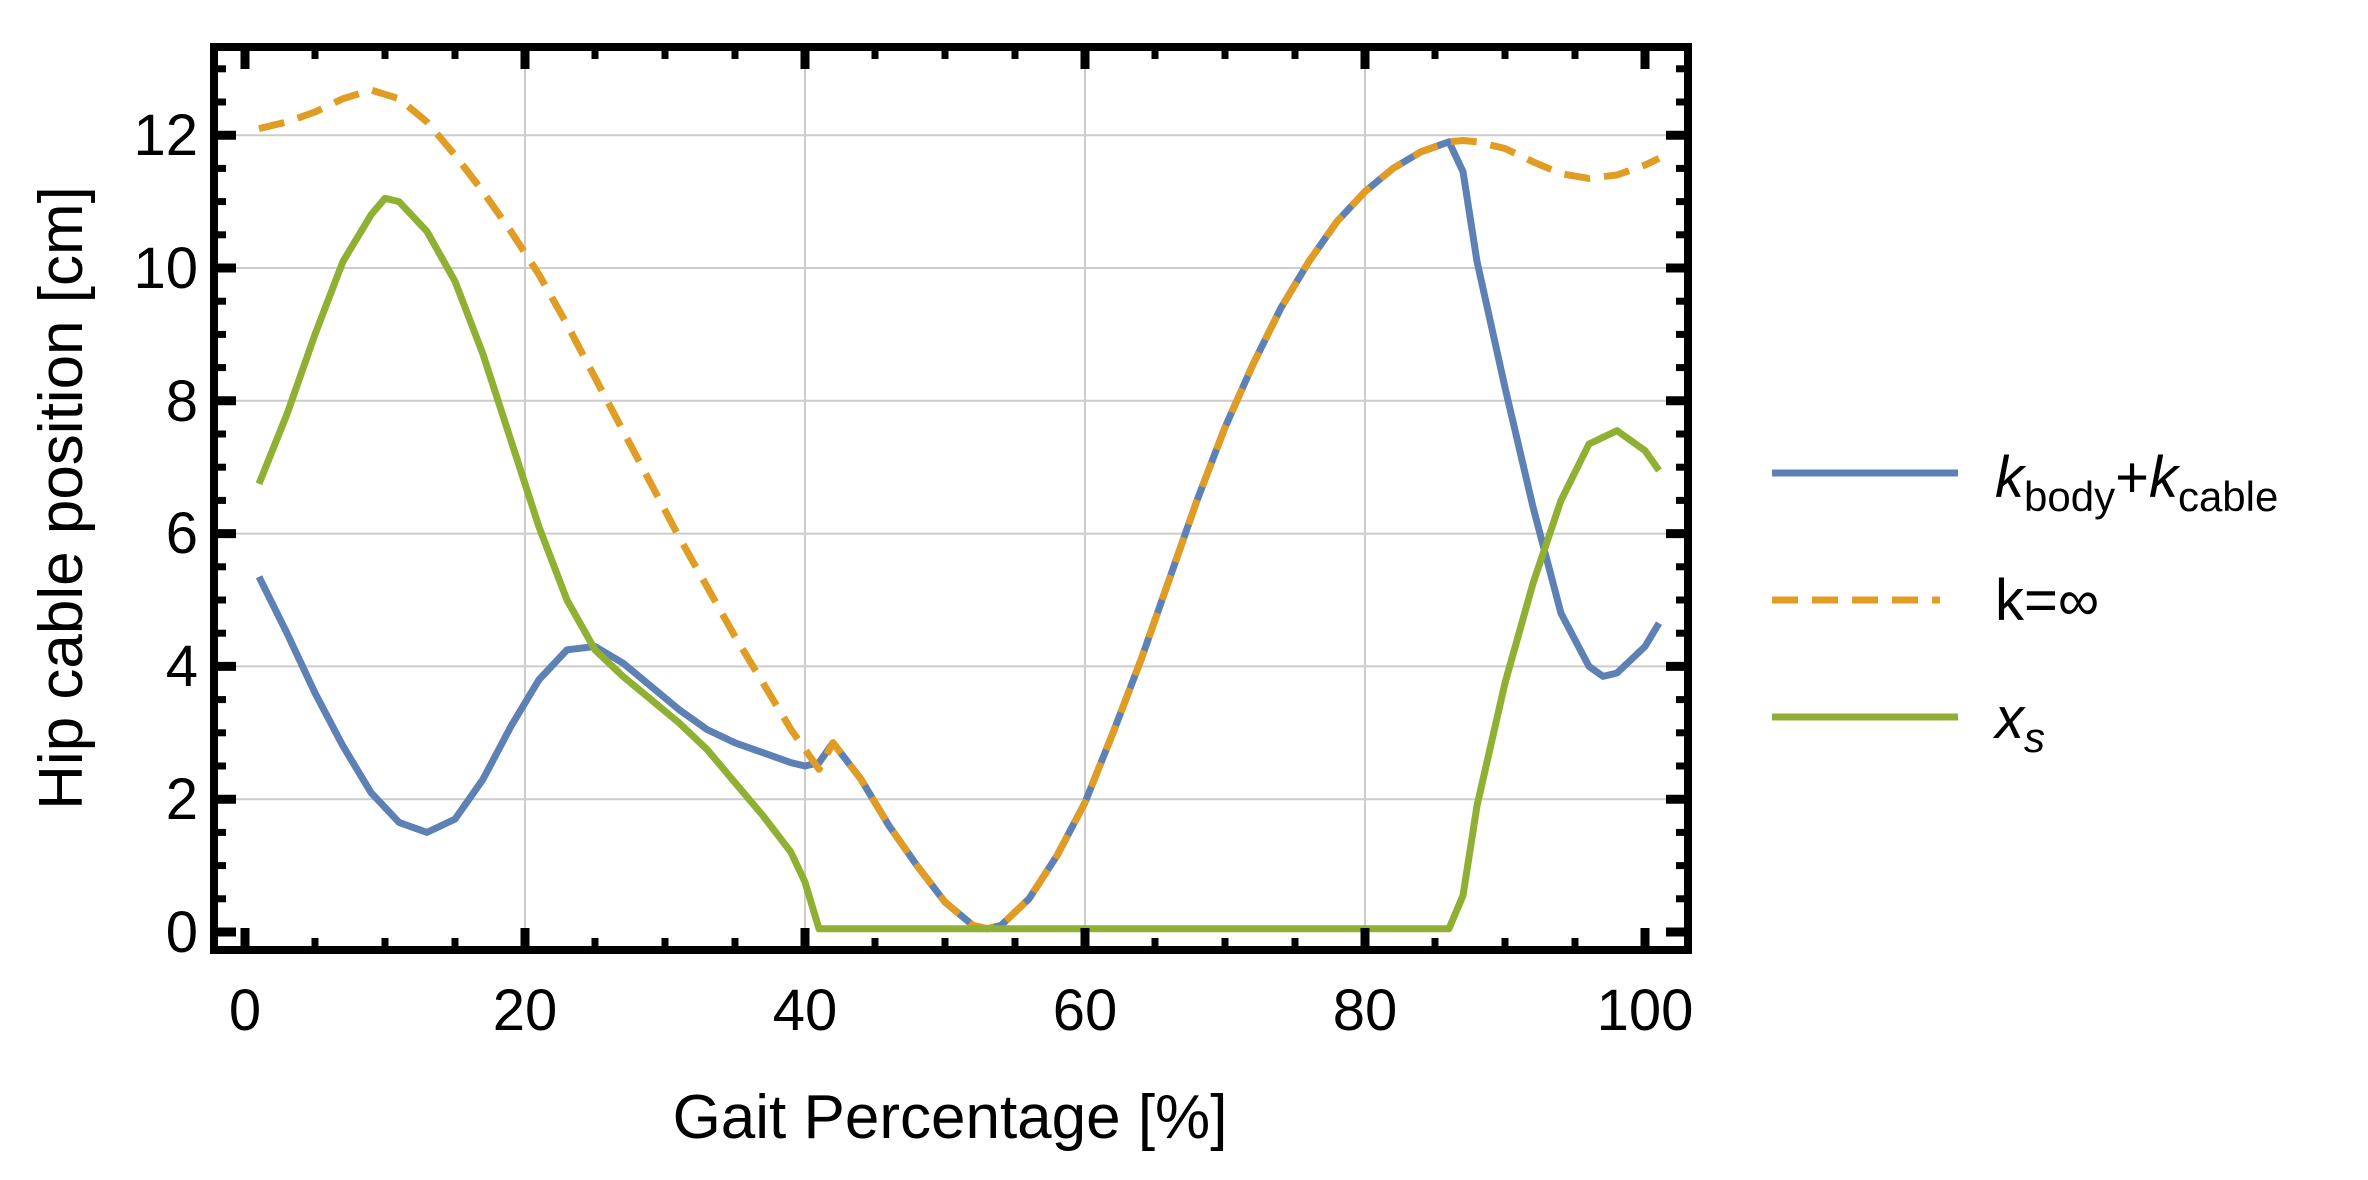  I want to click on x-tick-label: 20, so click(525, 1010).